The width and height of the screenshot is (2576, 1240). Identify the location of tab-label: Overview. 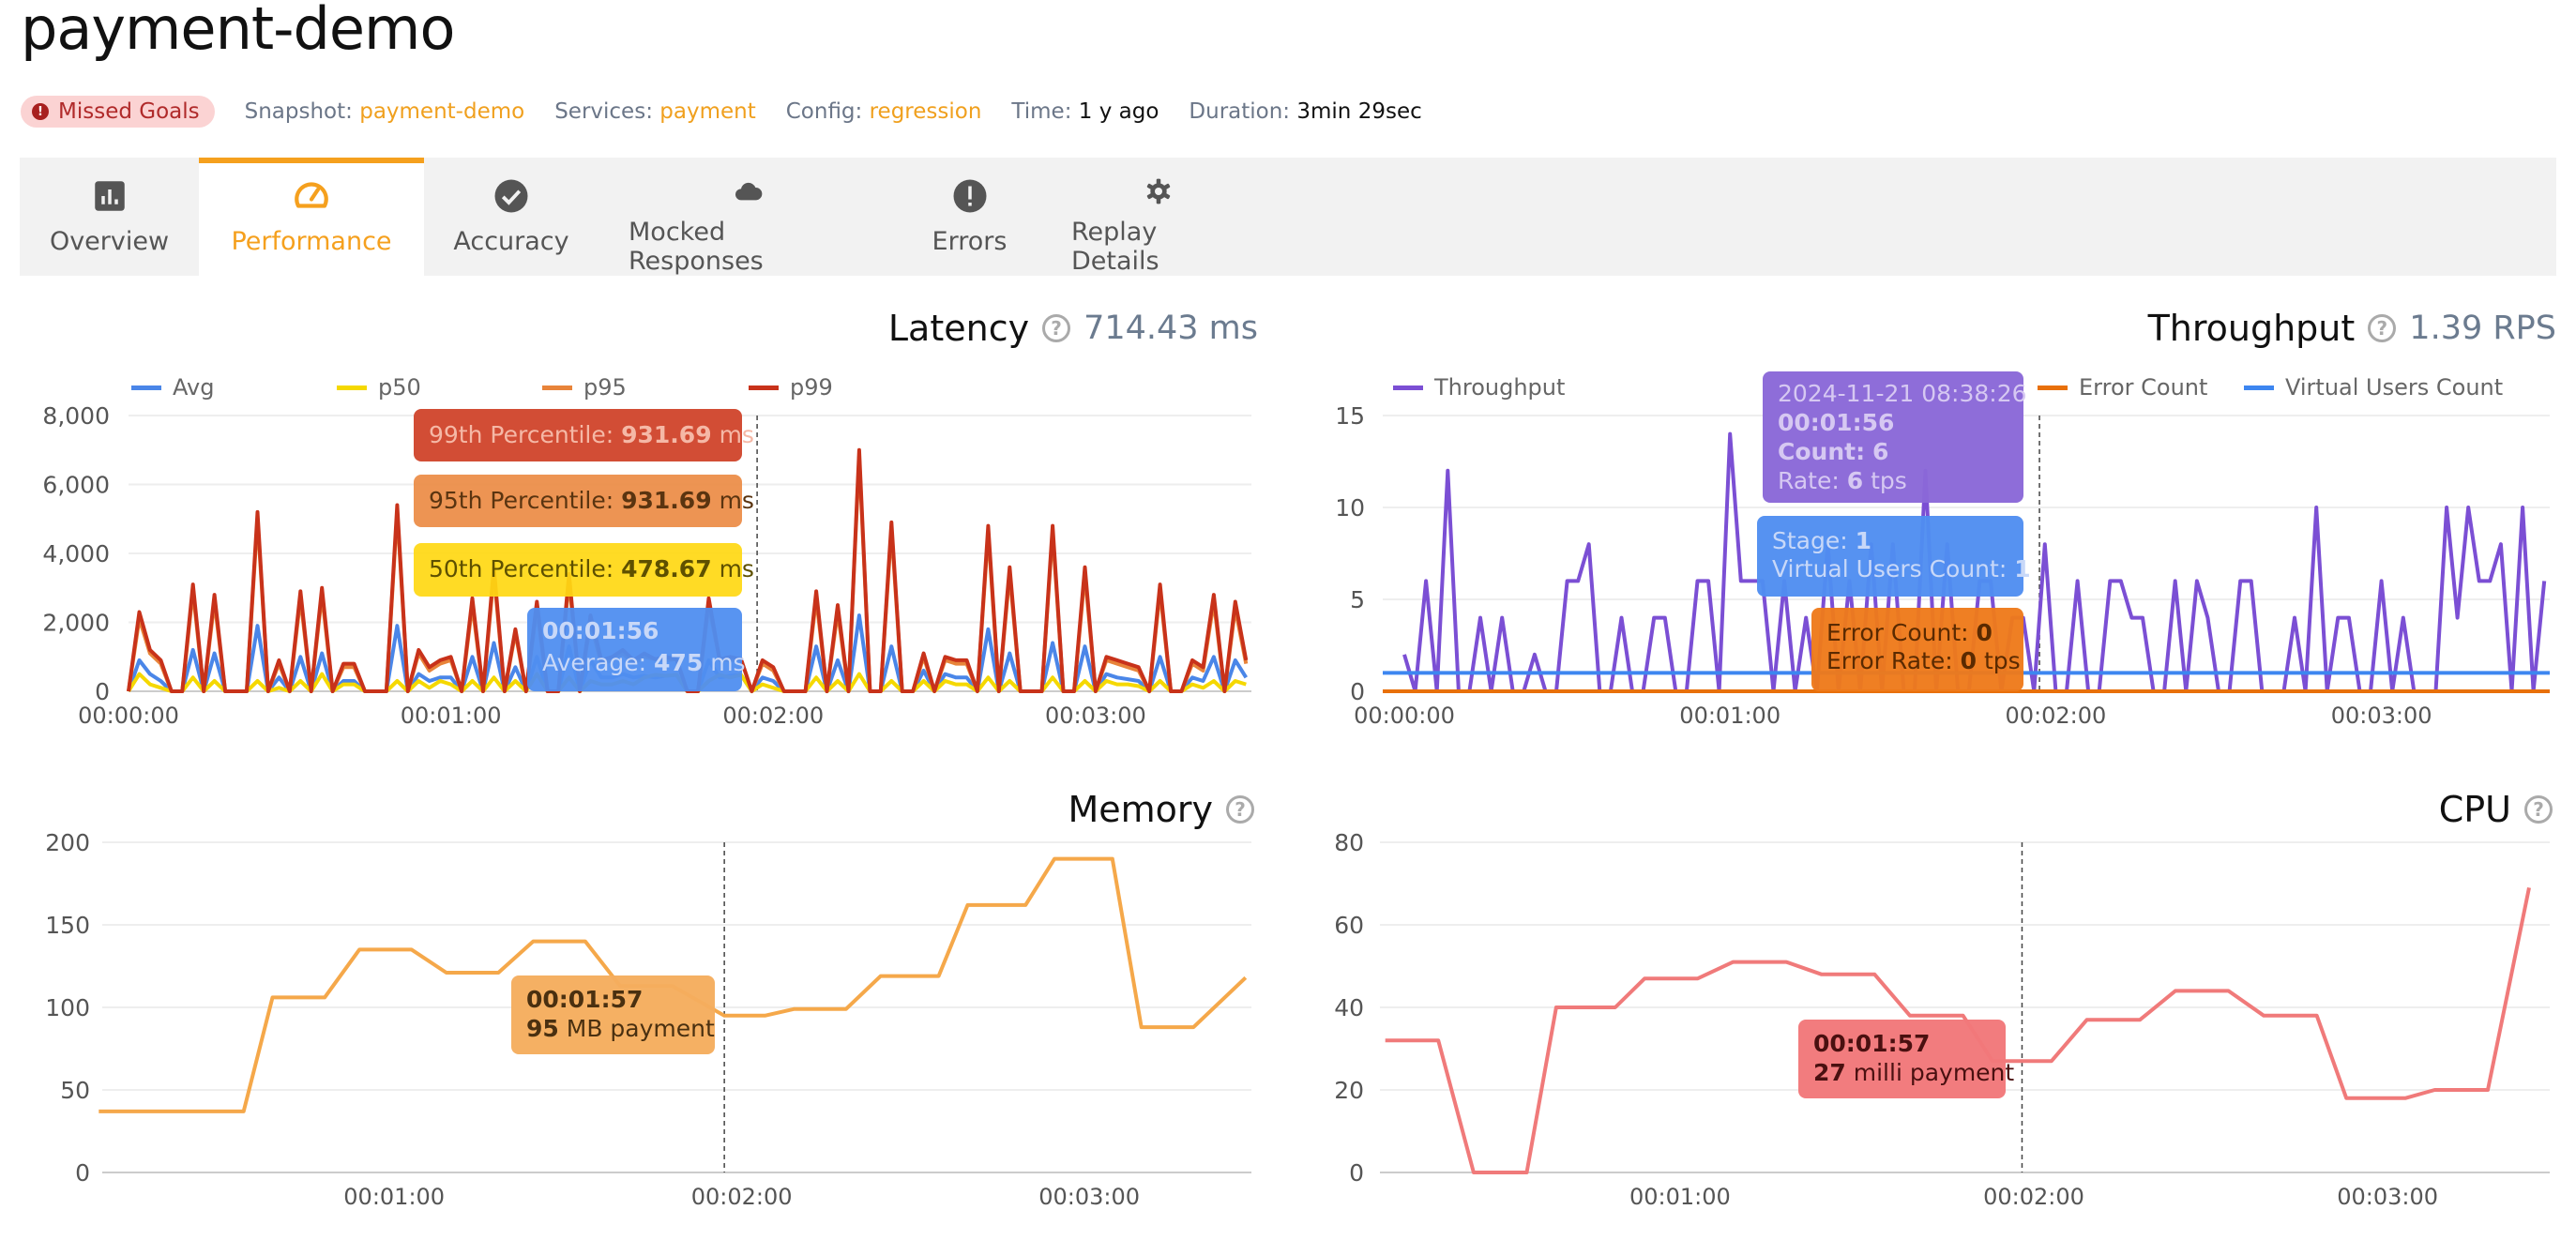
(109, 241).